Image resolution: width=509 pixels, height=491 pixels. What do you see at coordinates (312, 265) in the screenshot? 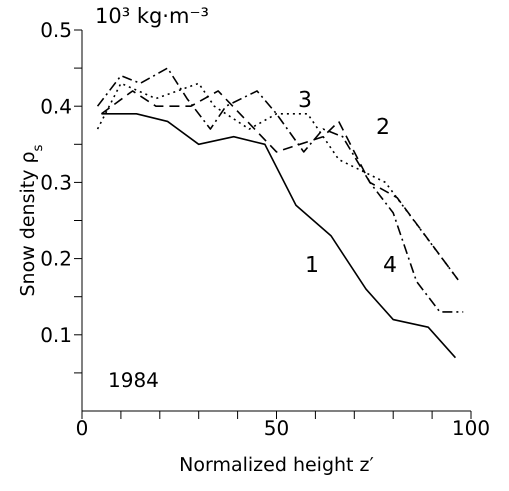
I see `annotation: 1` at bounding box center [312, 265].